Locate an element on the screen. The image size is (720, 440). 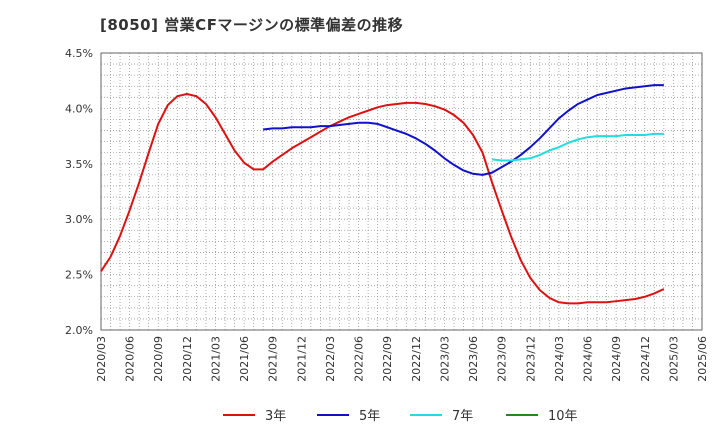
legend: 3年 5年 7年 10年 is located at coordinates (400, 416).